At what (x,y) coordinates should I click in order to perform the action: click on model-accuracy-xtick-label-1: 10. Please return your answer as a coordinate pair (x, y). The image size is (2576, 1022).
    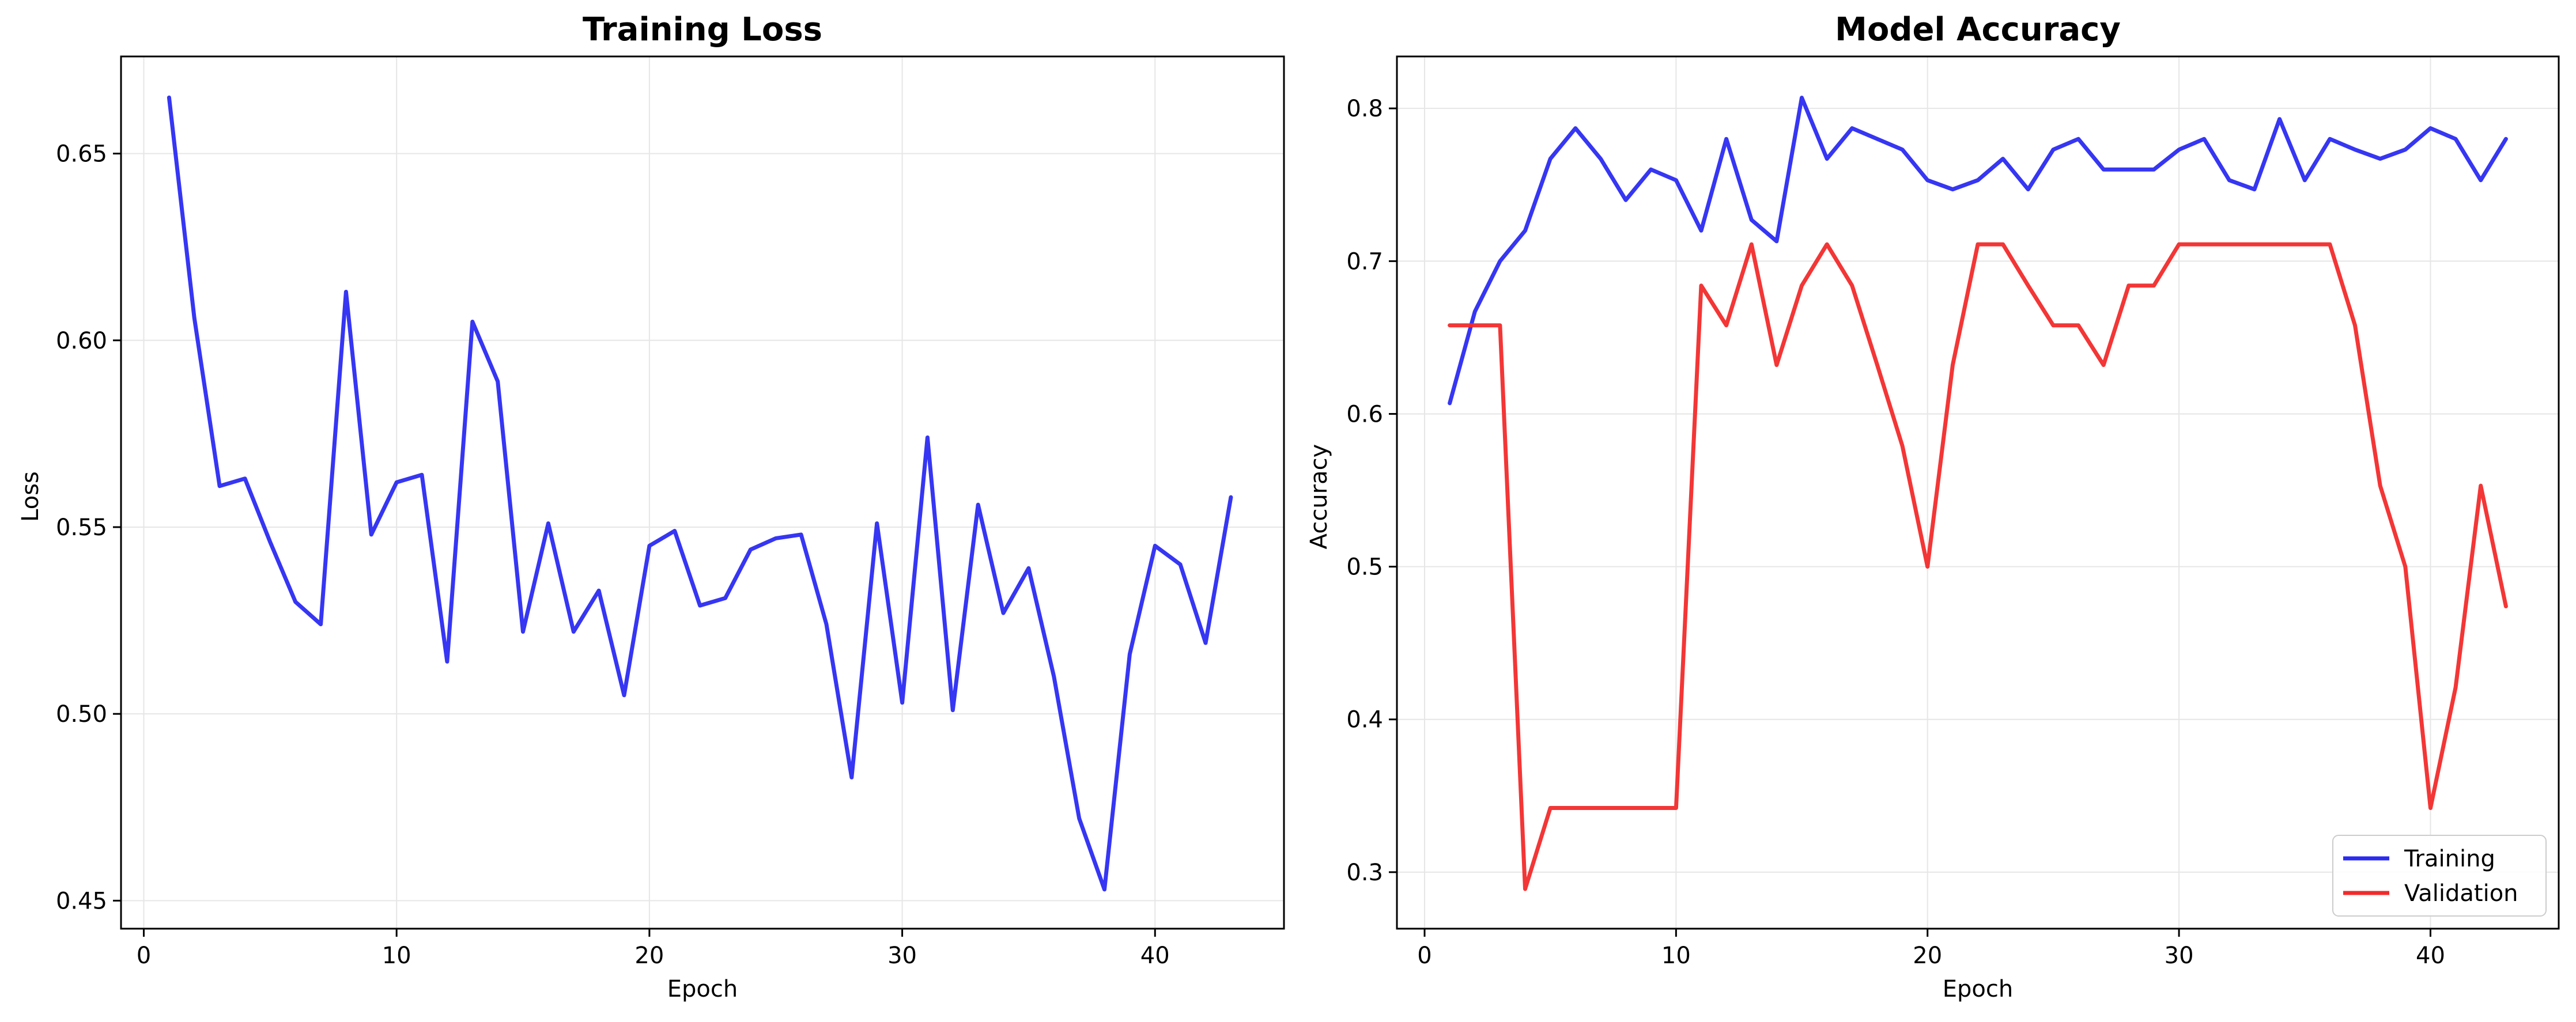
    Looking at the image, I should click on (1676, 955).